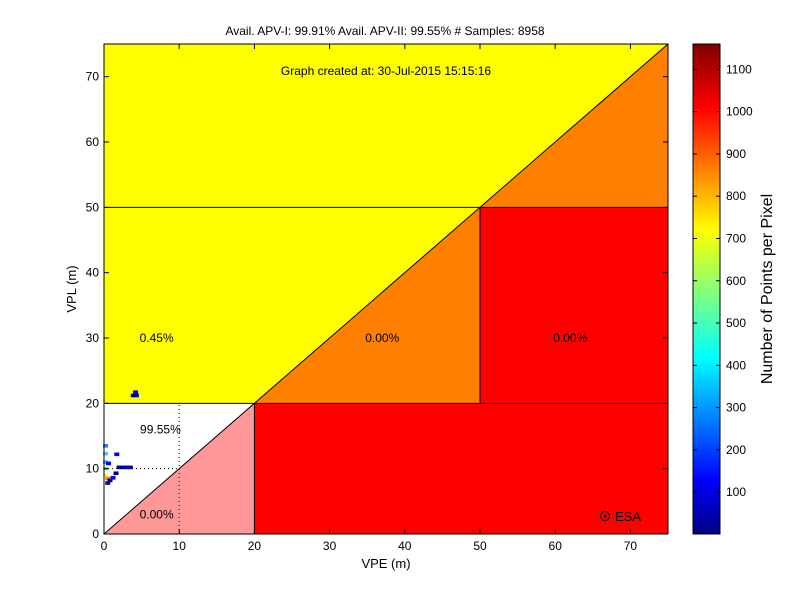  Describe the element at coordinates (736, 323) in the screenshot. I see `colorbar-tick-label: 500` at that location.